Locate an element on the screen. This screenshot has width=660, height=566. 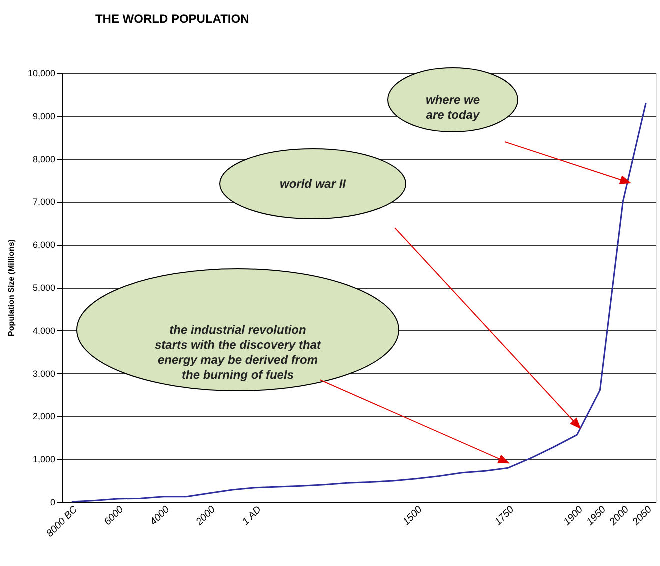
y-tick-label: 6,000 is located at coordinates (44, 245).